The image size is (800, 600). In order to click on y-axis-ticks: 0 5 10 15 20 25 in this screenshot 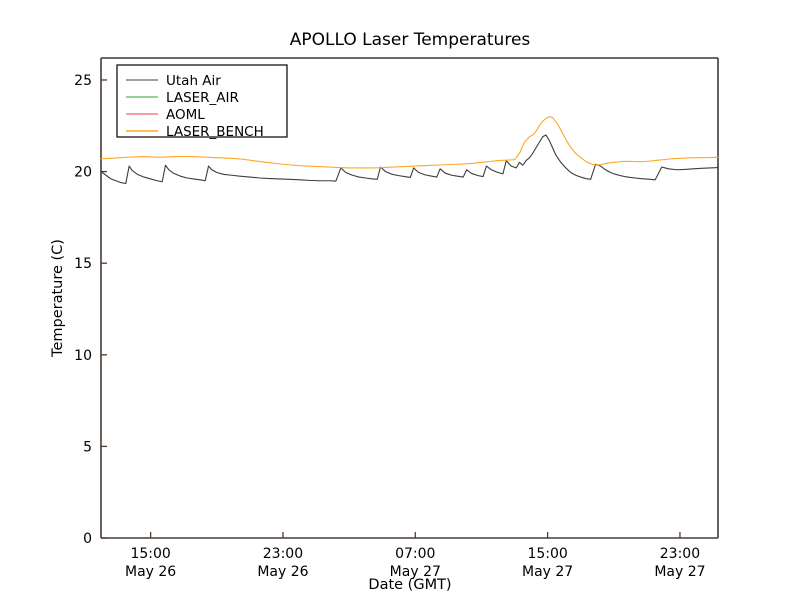, I will do `click(90, 310)`.